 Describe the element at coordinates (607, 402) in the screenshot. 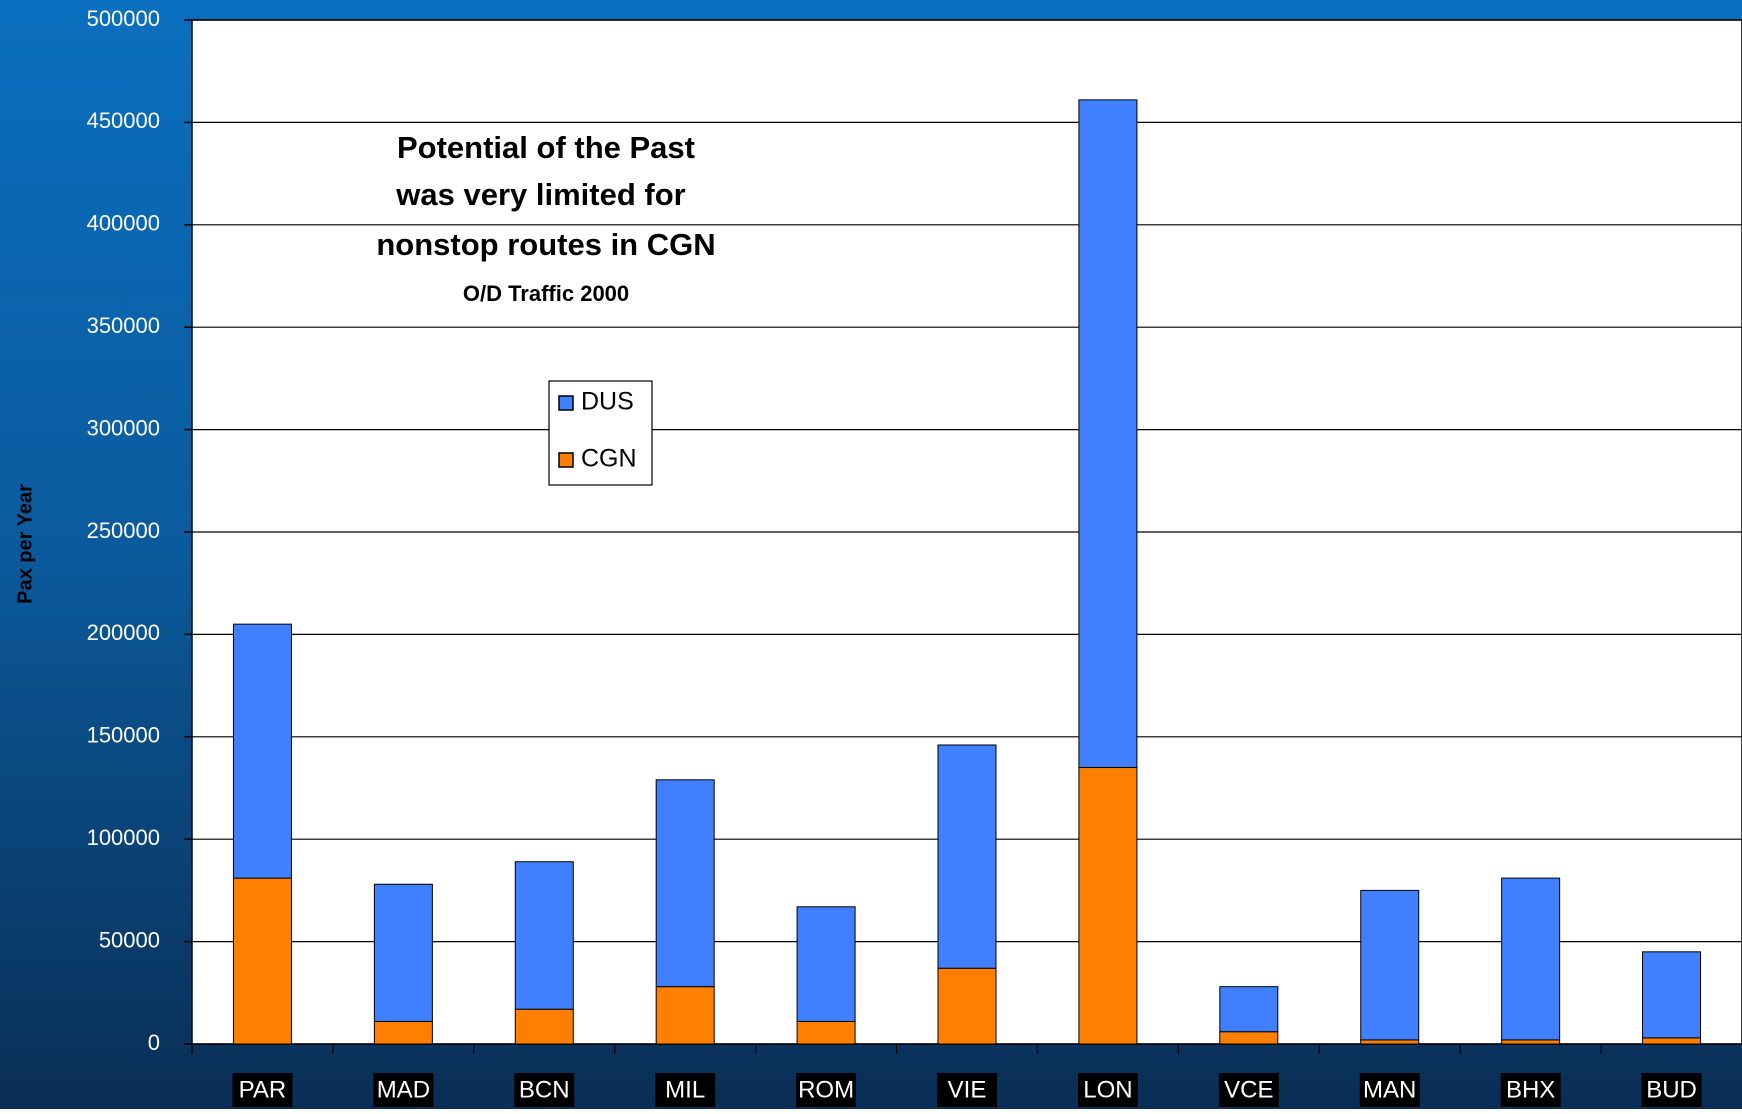

I see `legend-label: DUS` at that location.